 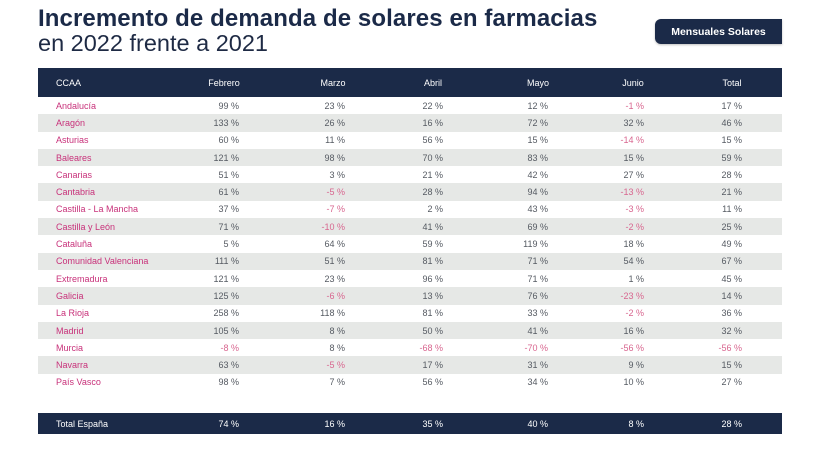 What do you see at coordinates (337, 174) in the screenshot?
I see `value-marzo: 3 %` at bounding box center [337, 174].